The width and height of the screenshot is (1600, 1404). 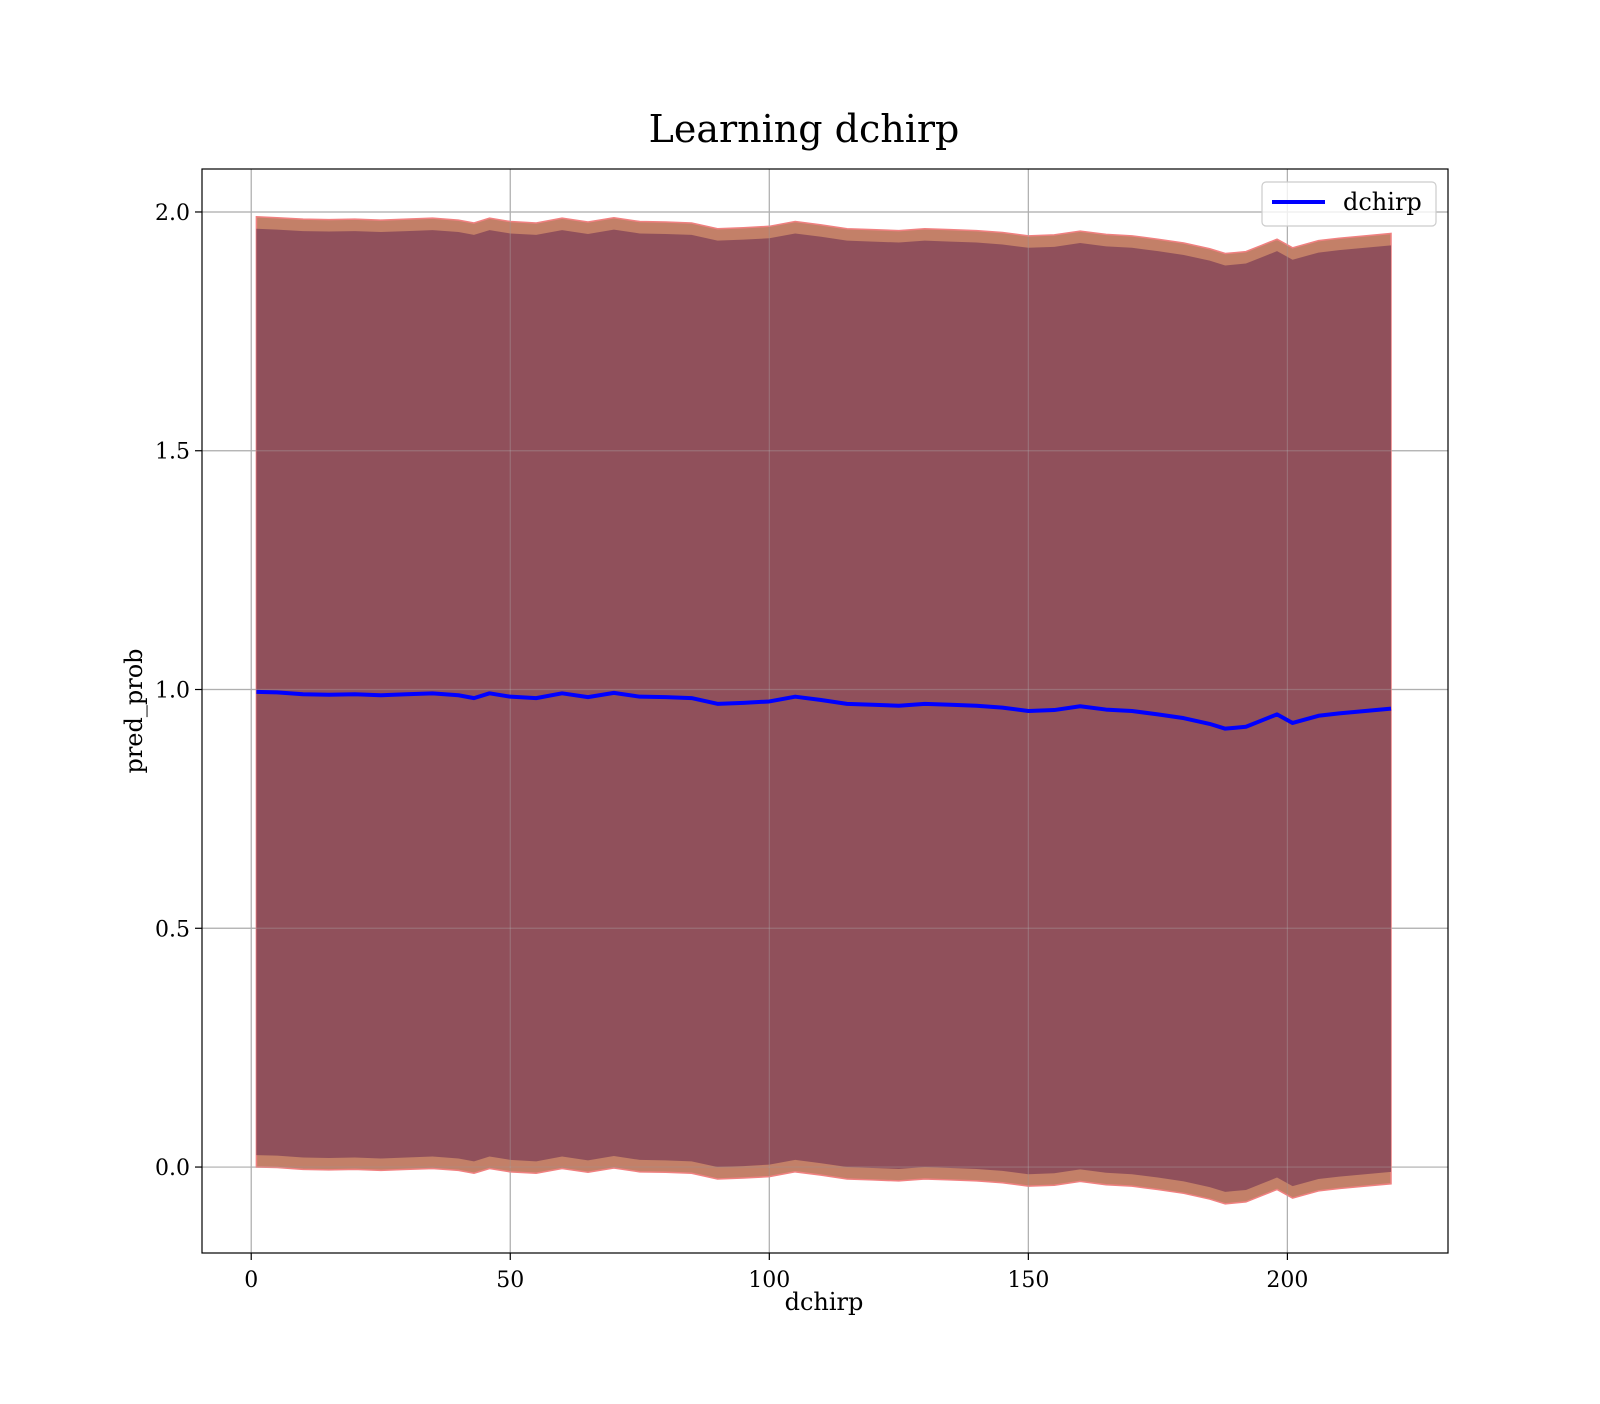 I want to click on y-tick-label: 1.5, so click(x=172, y=452).